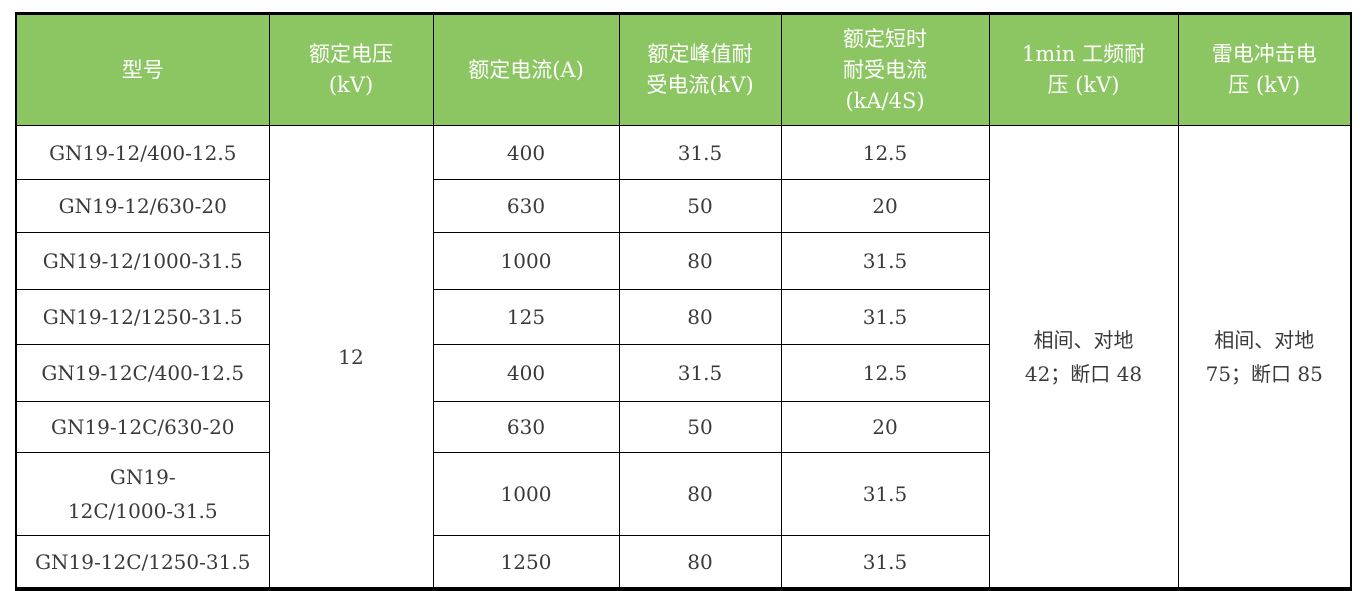 The image size is (1366, 591). What do you see at coordinates (526, 69) in the screenshot?
I see `header-rated-current: 额定电流(A)` at bounding box center [526, 69].